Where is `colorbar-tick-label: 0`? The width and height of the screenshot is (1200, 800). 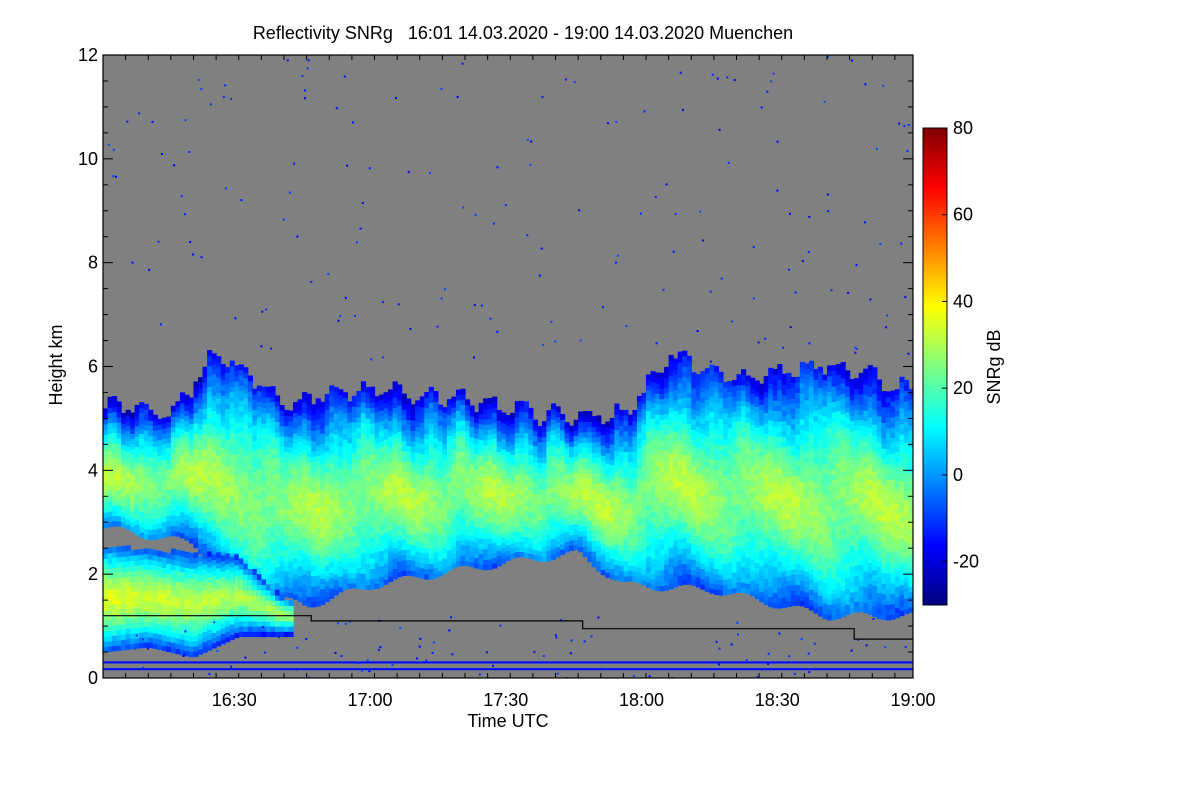 colorbar-tick-label: 0 is located at coordinates (958, 475).